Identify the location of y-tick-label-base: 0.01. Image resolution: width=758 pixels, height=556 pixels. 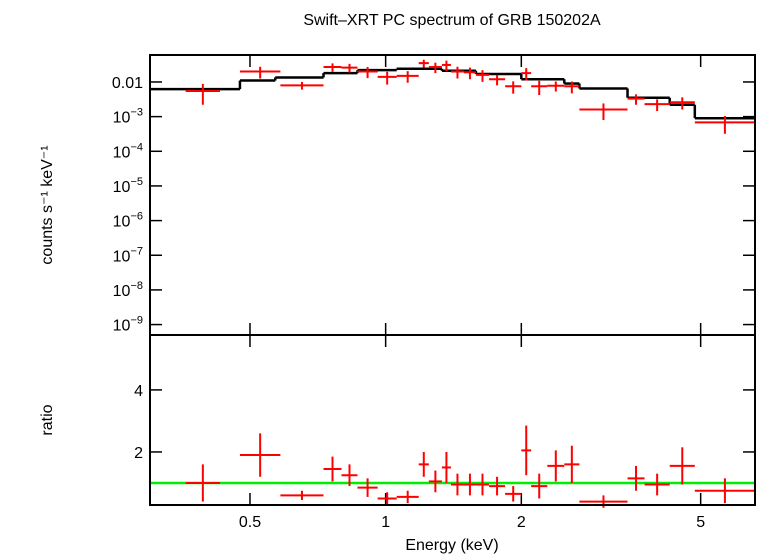
(127, 83).